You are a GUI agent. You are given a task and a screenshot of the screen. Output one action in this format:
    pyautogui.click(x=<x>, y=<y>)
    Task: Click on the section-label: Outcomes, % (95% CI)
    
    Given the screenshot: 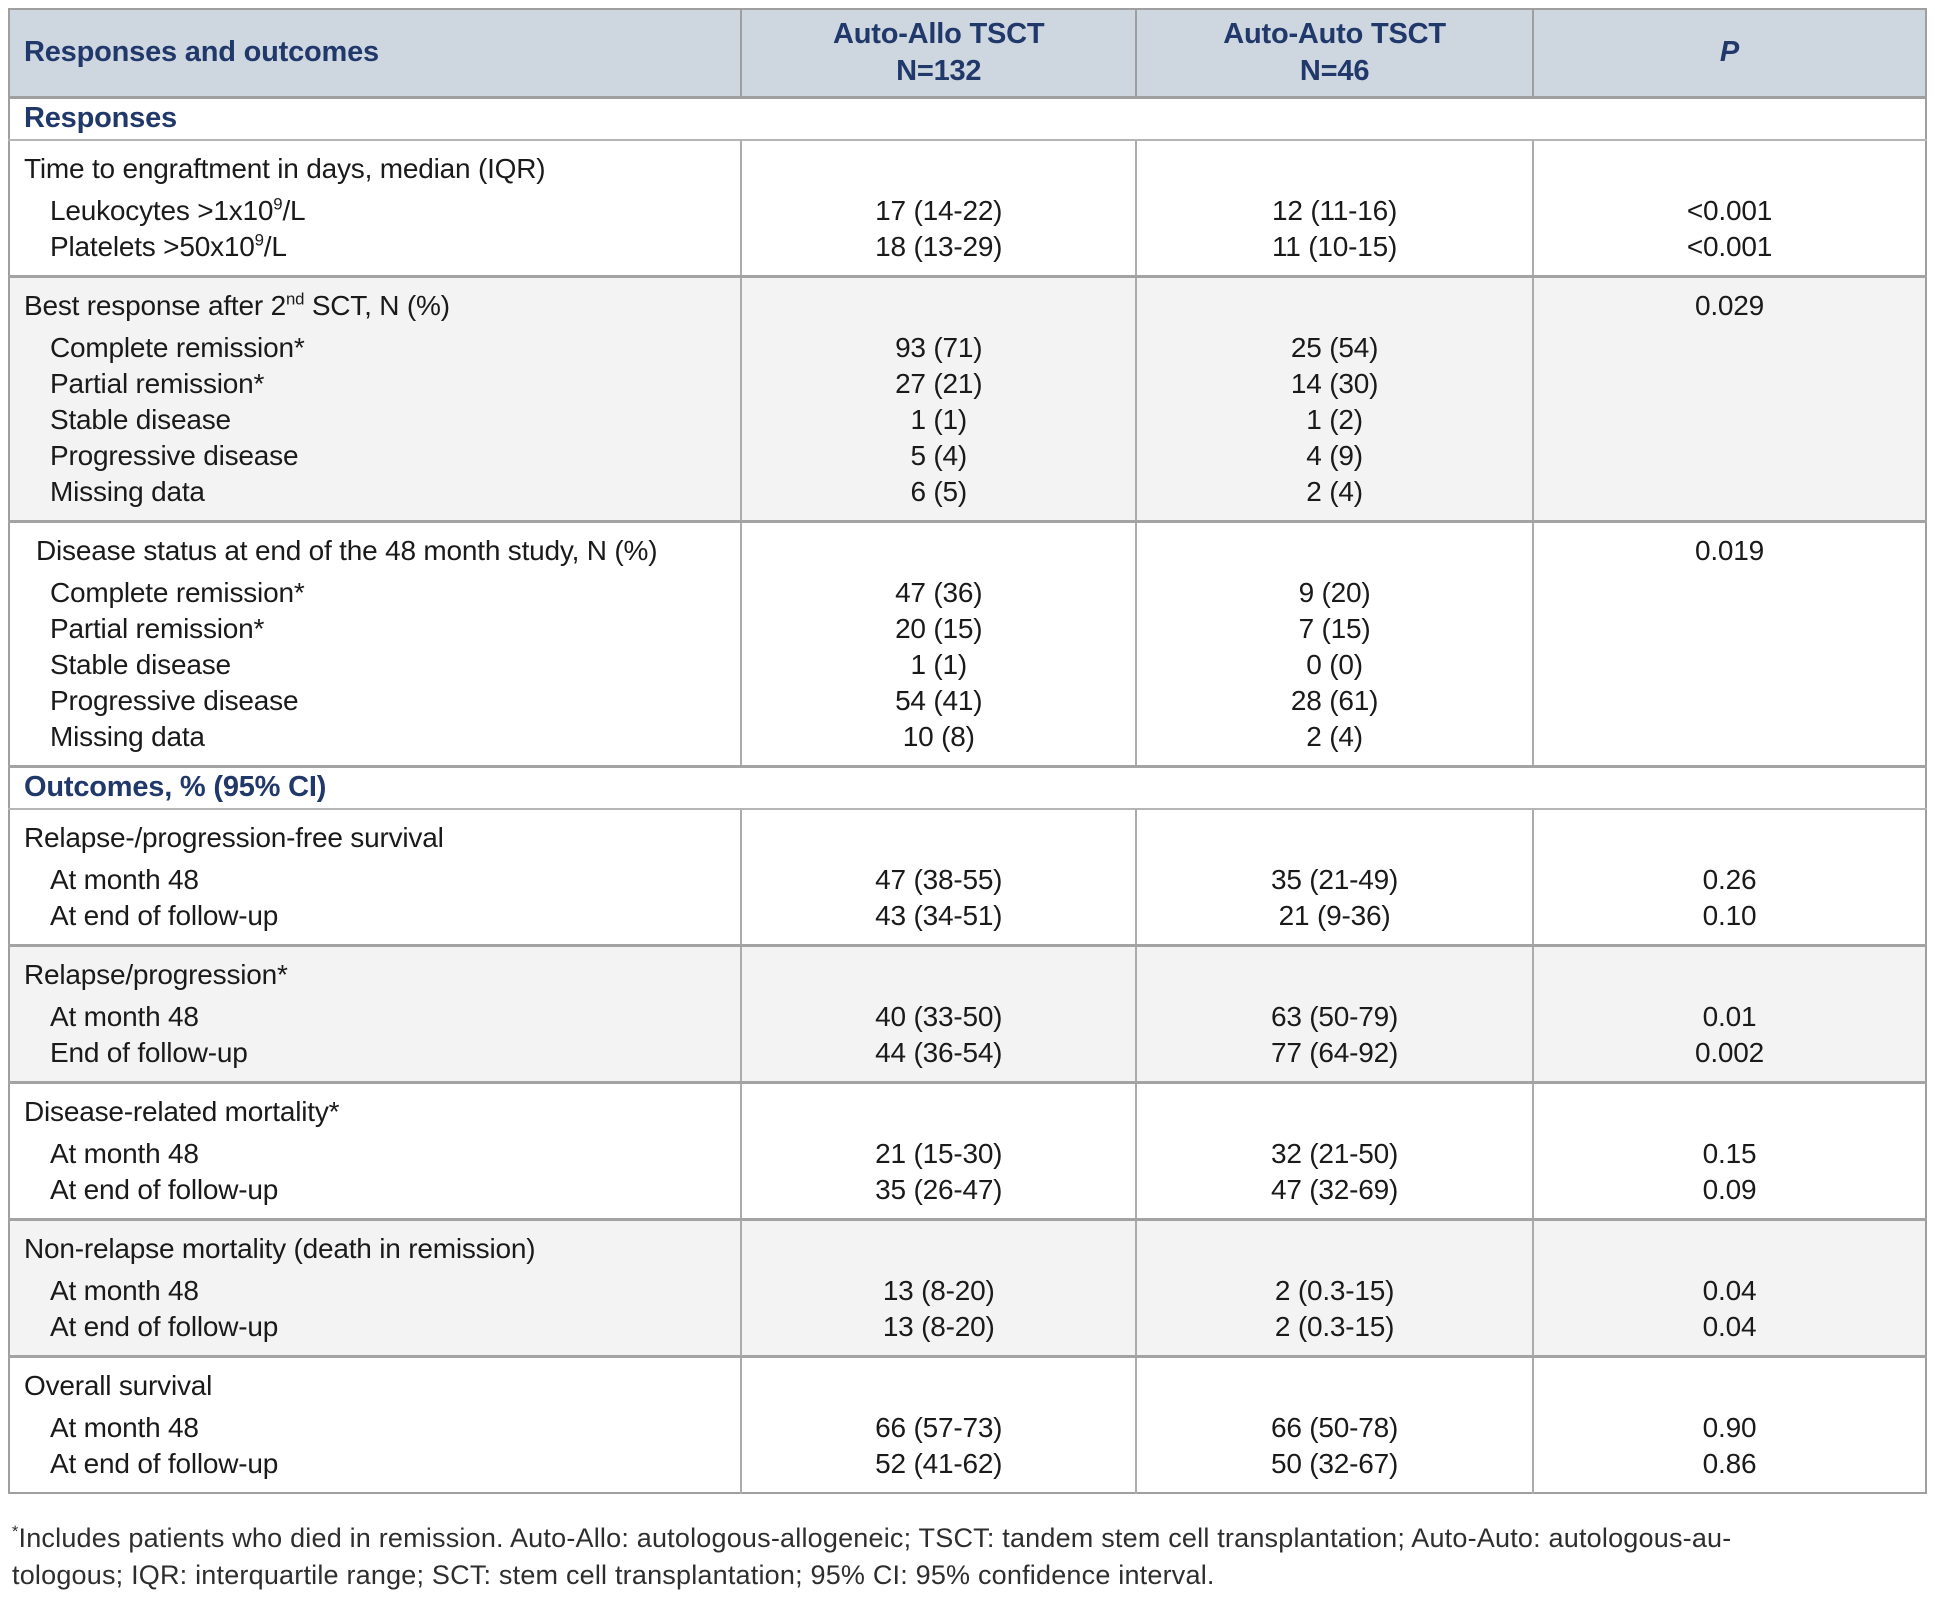 What is the action you would take?
    pyautogui.click(x=175, y=787)
    